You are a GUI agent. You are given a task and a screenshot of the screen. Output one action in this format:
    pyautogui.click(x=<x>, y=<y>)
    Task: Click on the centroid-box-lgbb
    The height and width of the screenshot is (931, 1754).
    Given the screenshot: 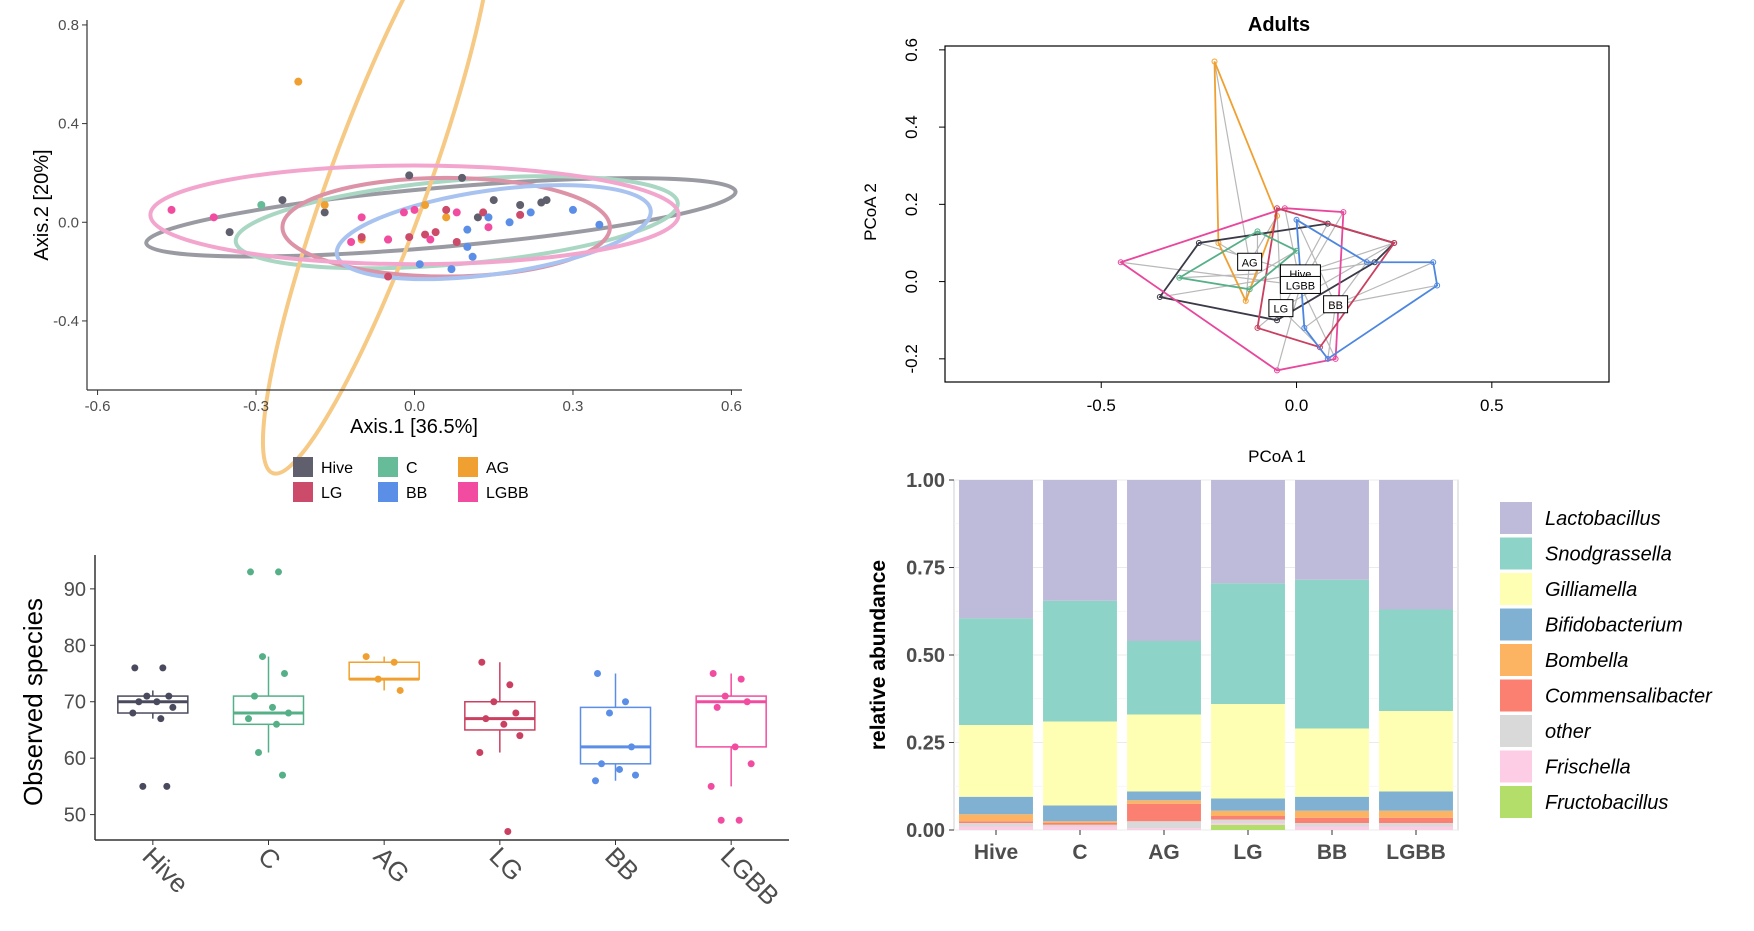 What is the action you would take?
    pyautogui.click(x=1300, y=284)
    